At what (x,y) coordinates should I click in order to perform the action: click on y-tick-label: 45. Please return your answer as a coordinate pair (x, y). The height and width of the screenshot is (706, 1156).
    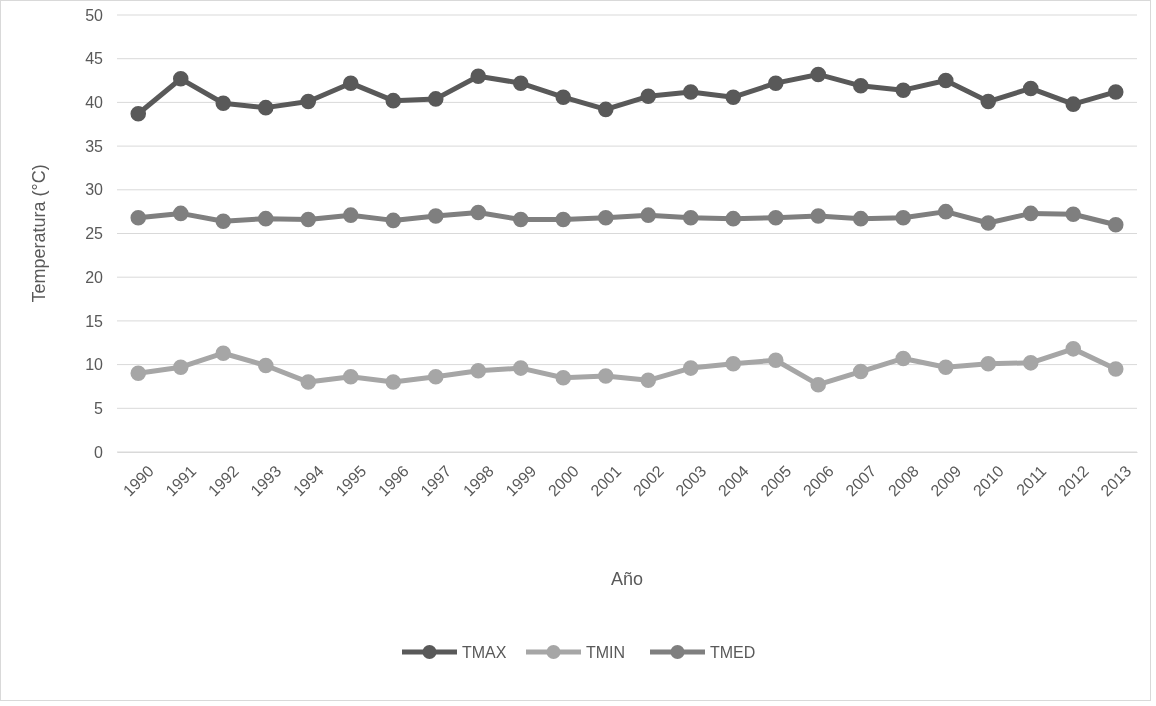
    Looking at the image, I should click on (94, 59).